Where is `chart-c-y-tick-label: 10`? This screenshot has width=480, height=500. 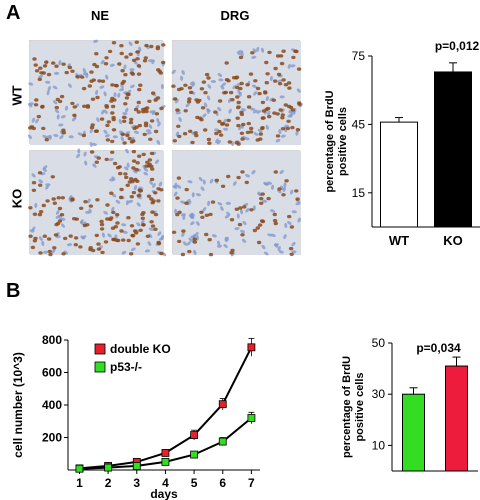 chart-c-y-tick-label: 10 is located at coordinates (379, 445).